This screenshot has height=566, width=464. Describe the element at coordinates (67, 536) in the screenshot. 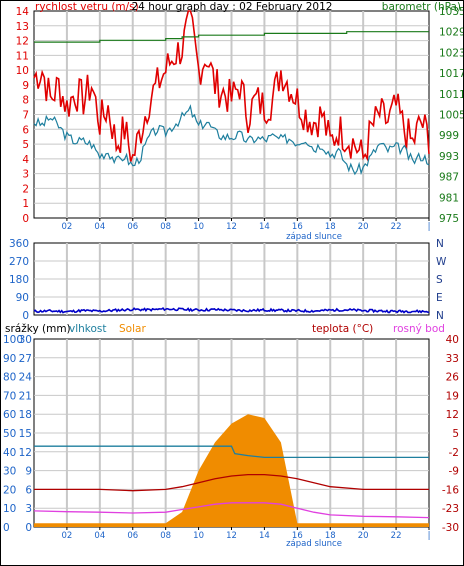

I see `temp-xtick-label: 02` at that location.